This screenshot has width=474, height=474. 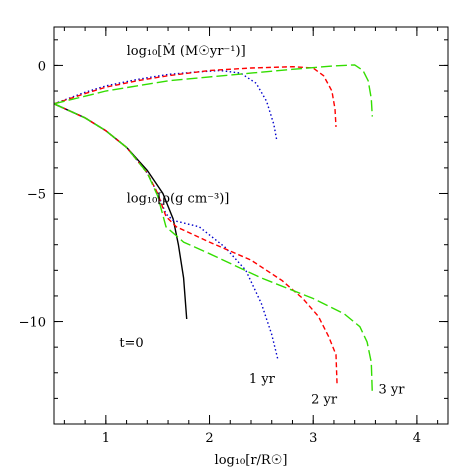 I want to click on series-3yr-mdot, so click(x=213, y=90).